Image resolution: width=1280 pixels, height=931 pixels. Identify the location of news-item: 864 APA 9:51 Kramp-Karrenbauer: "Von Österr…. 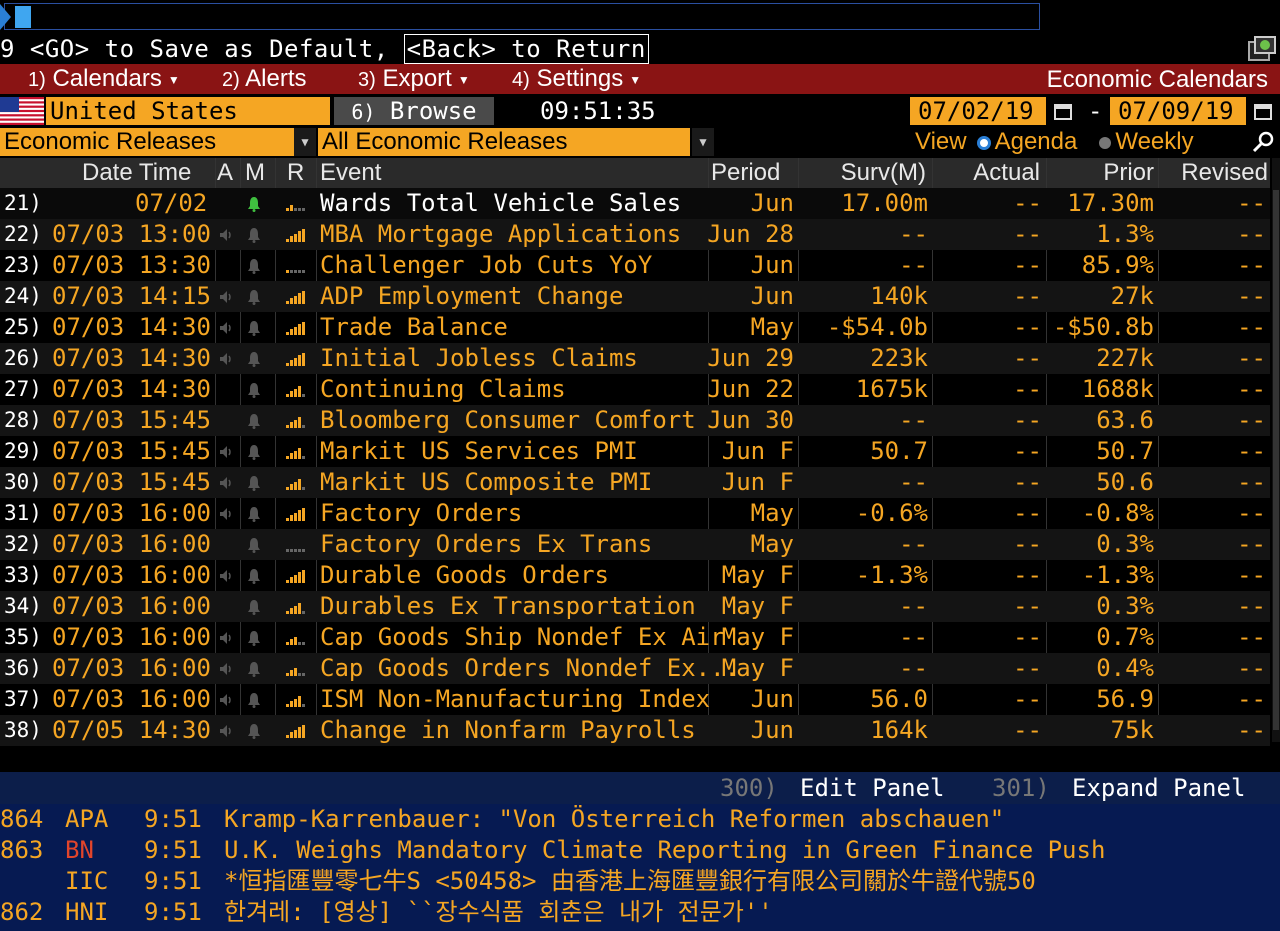
(640, 819).